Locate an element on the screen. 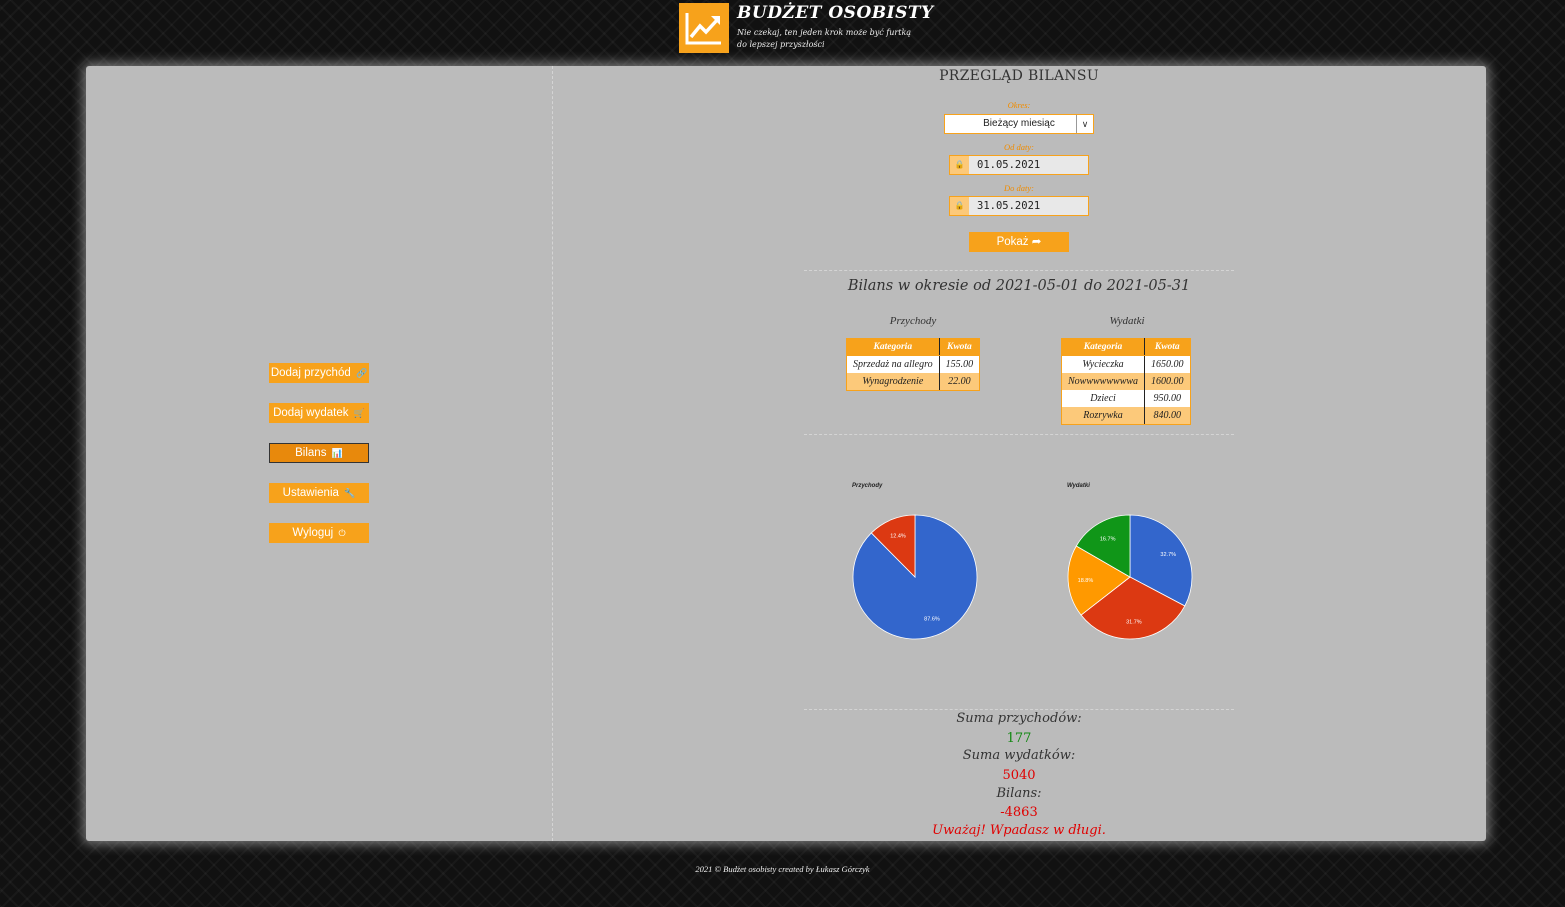 Image resolution: width=1565 pixels, height=907 pixels. expenses-pie-chart: 32.7% 31.7% 18.8% 16.7% is located at coordinates (1130, 577).